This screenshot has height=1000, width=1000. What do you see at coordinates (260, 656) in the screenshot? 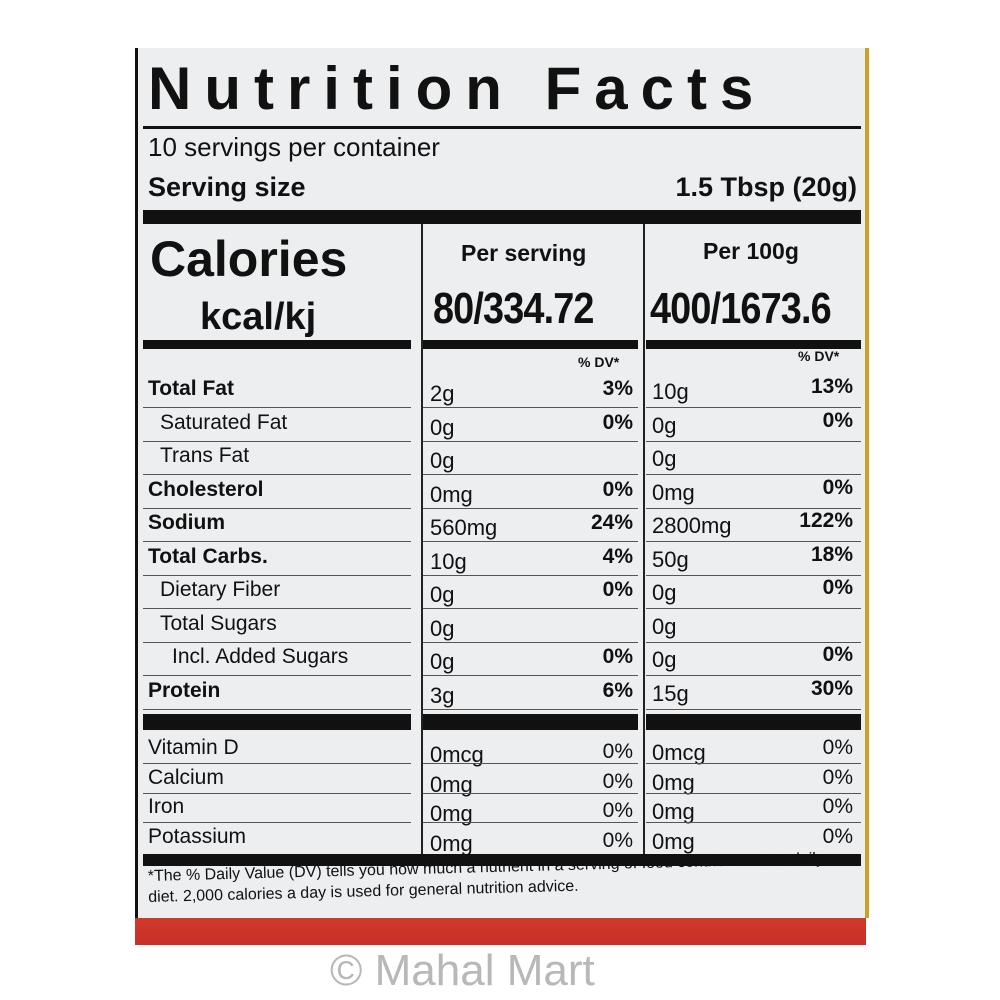
I see `nutrient-name: Incl. Added Sugars` at bounding box center [260, 656].